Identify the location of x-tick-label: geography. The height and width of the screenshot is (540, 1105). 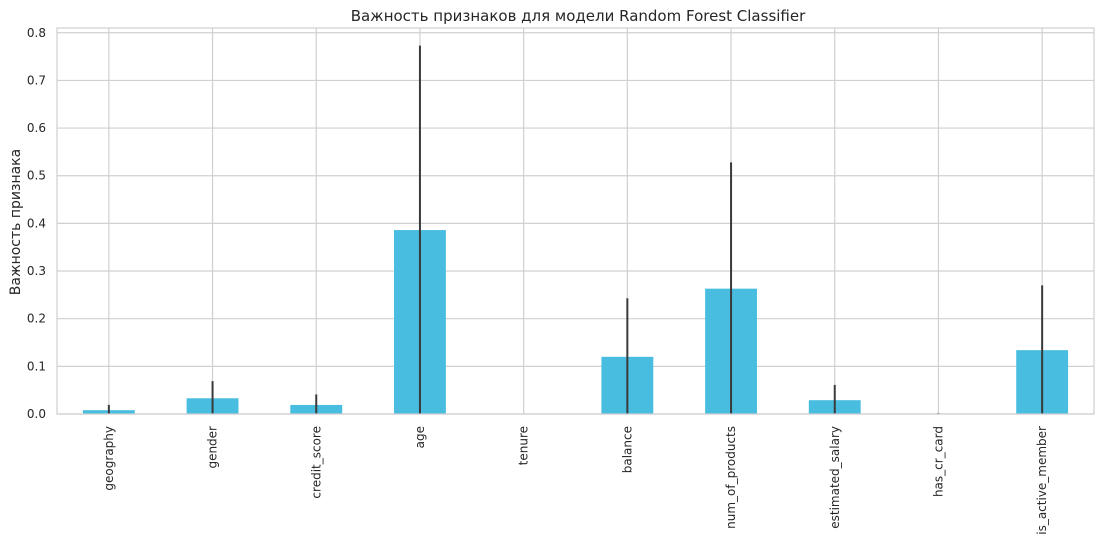
(109, 458).